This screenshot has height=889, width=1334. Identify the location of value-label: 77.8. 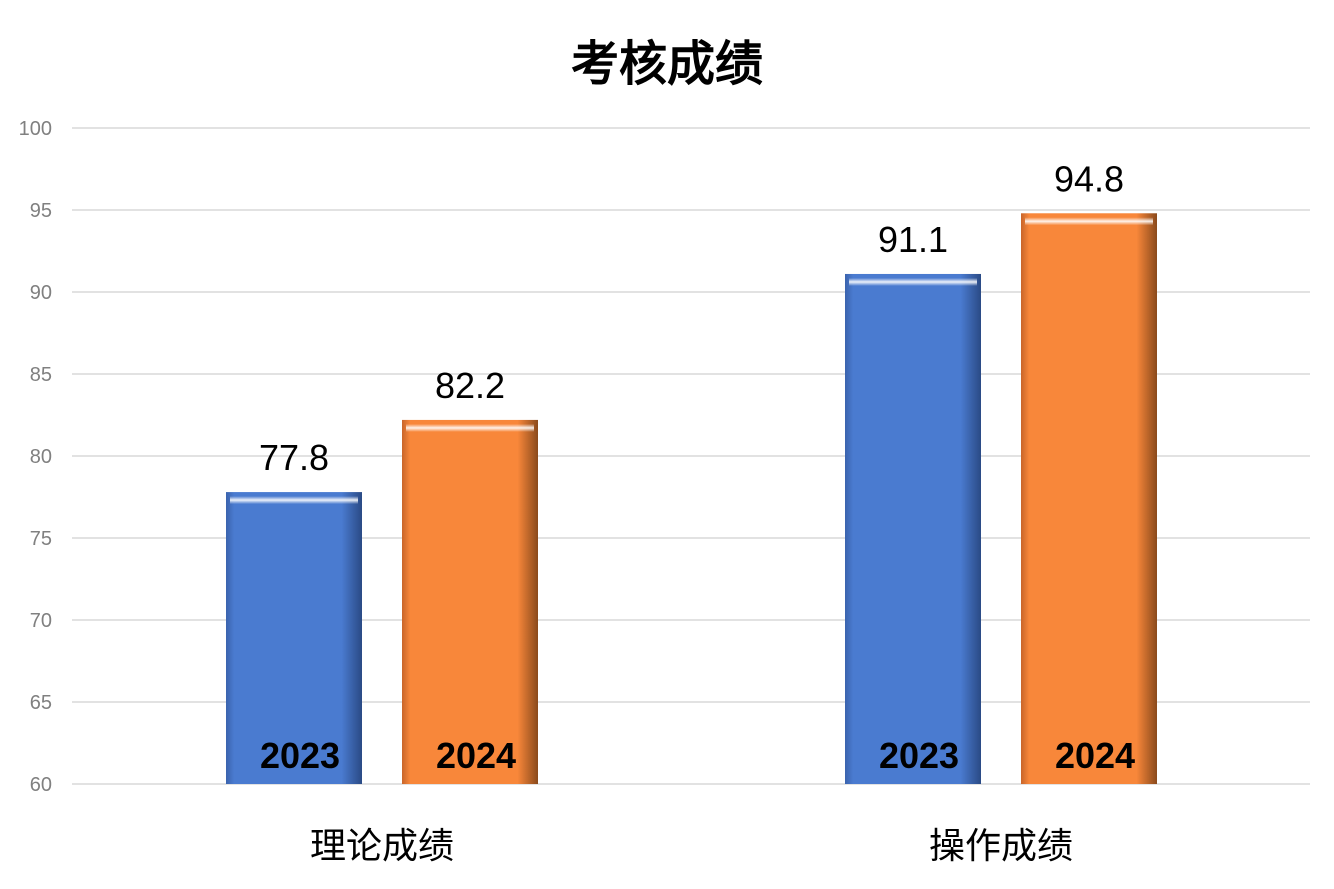
(294, 457).